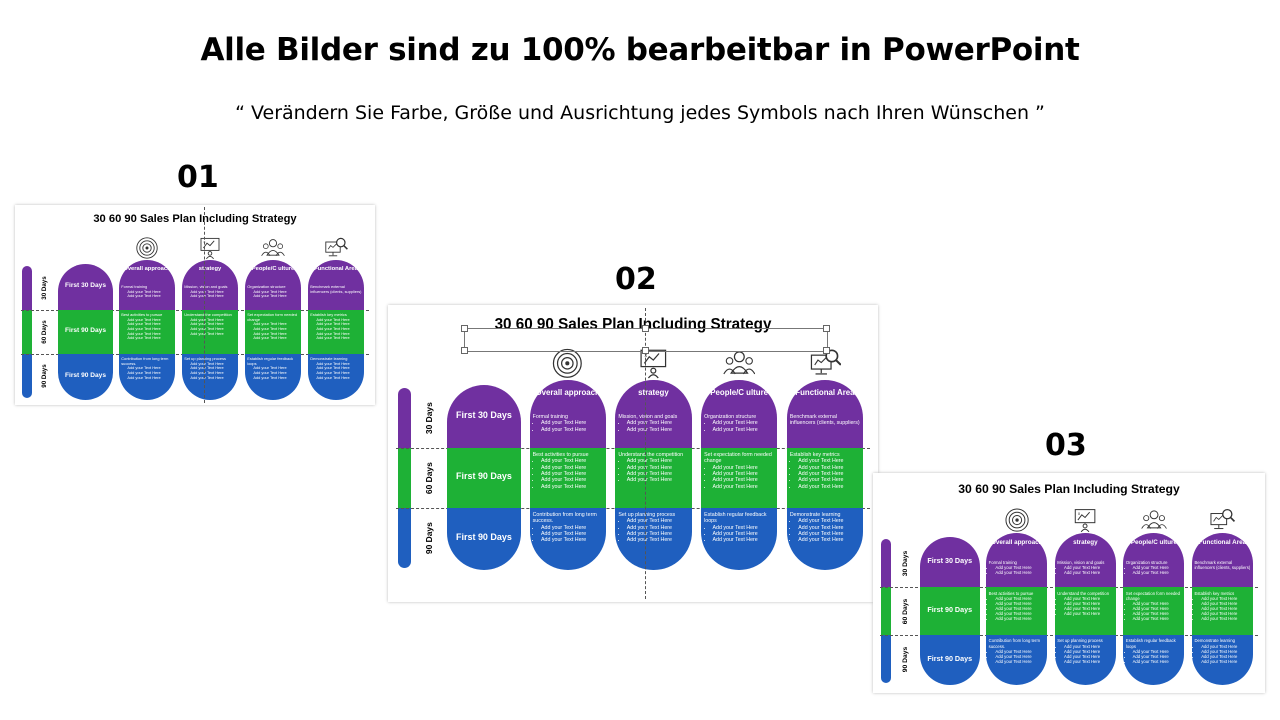  What do you see at coordinates (85, 285) in the screenshot?
I see `timeline-pill-label: First 30 Days` at bounding box center [85, 285].